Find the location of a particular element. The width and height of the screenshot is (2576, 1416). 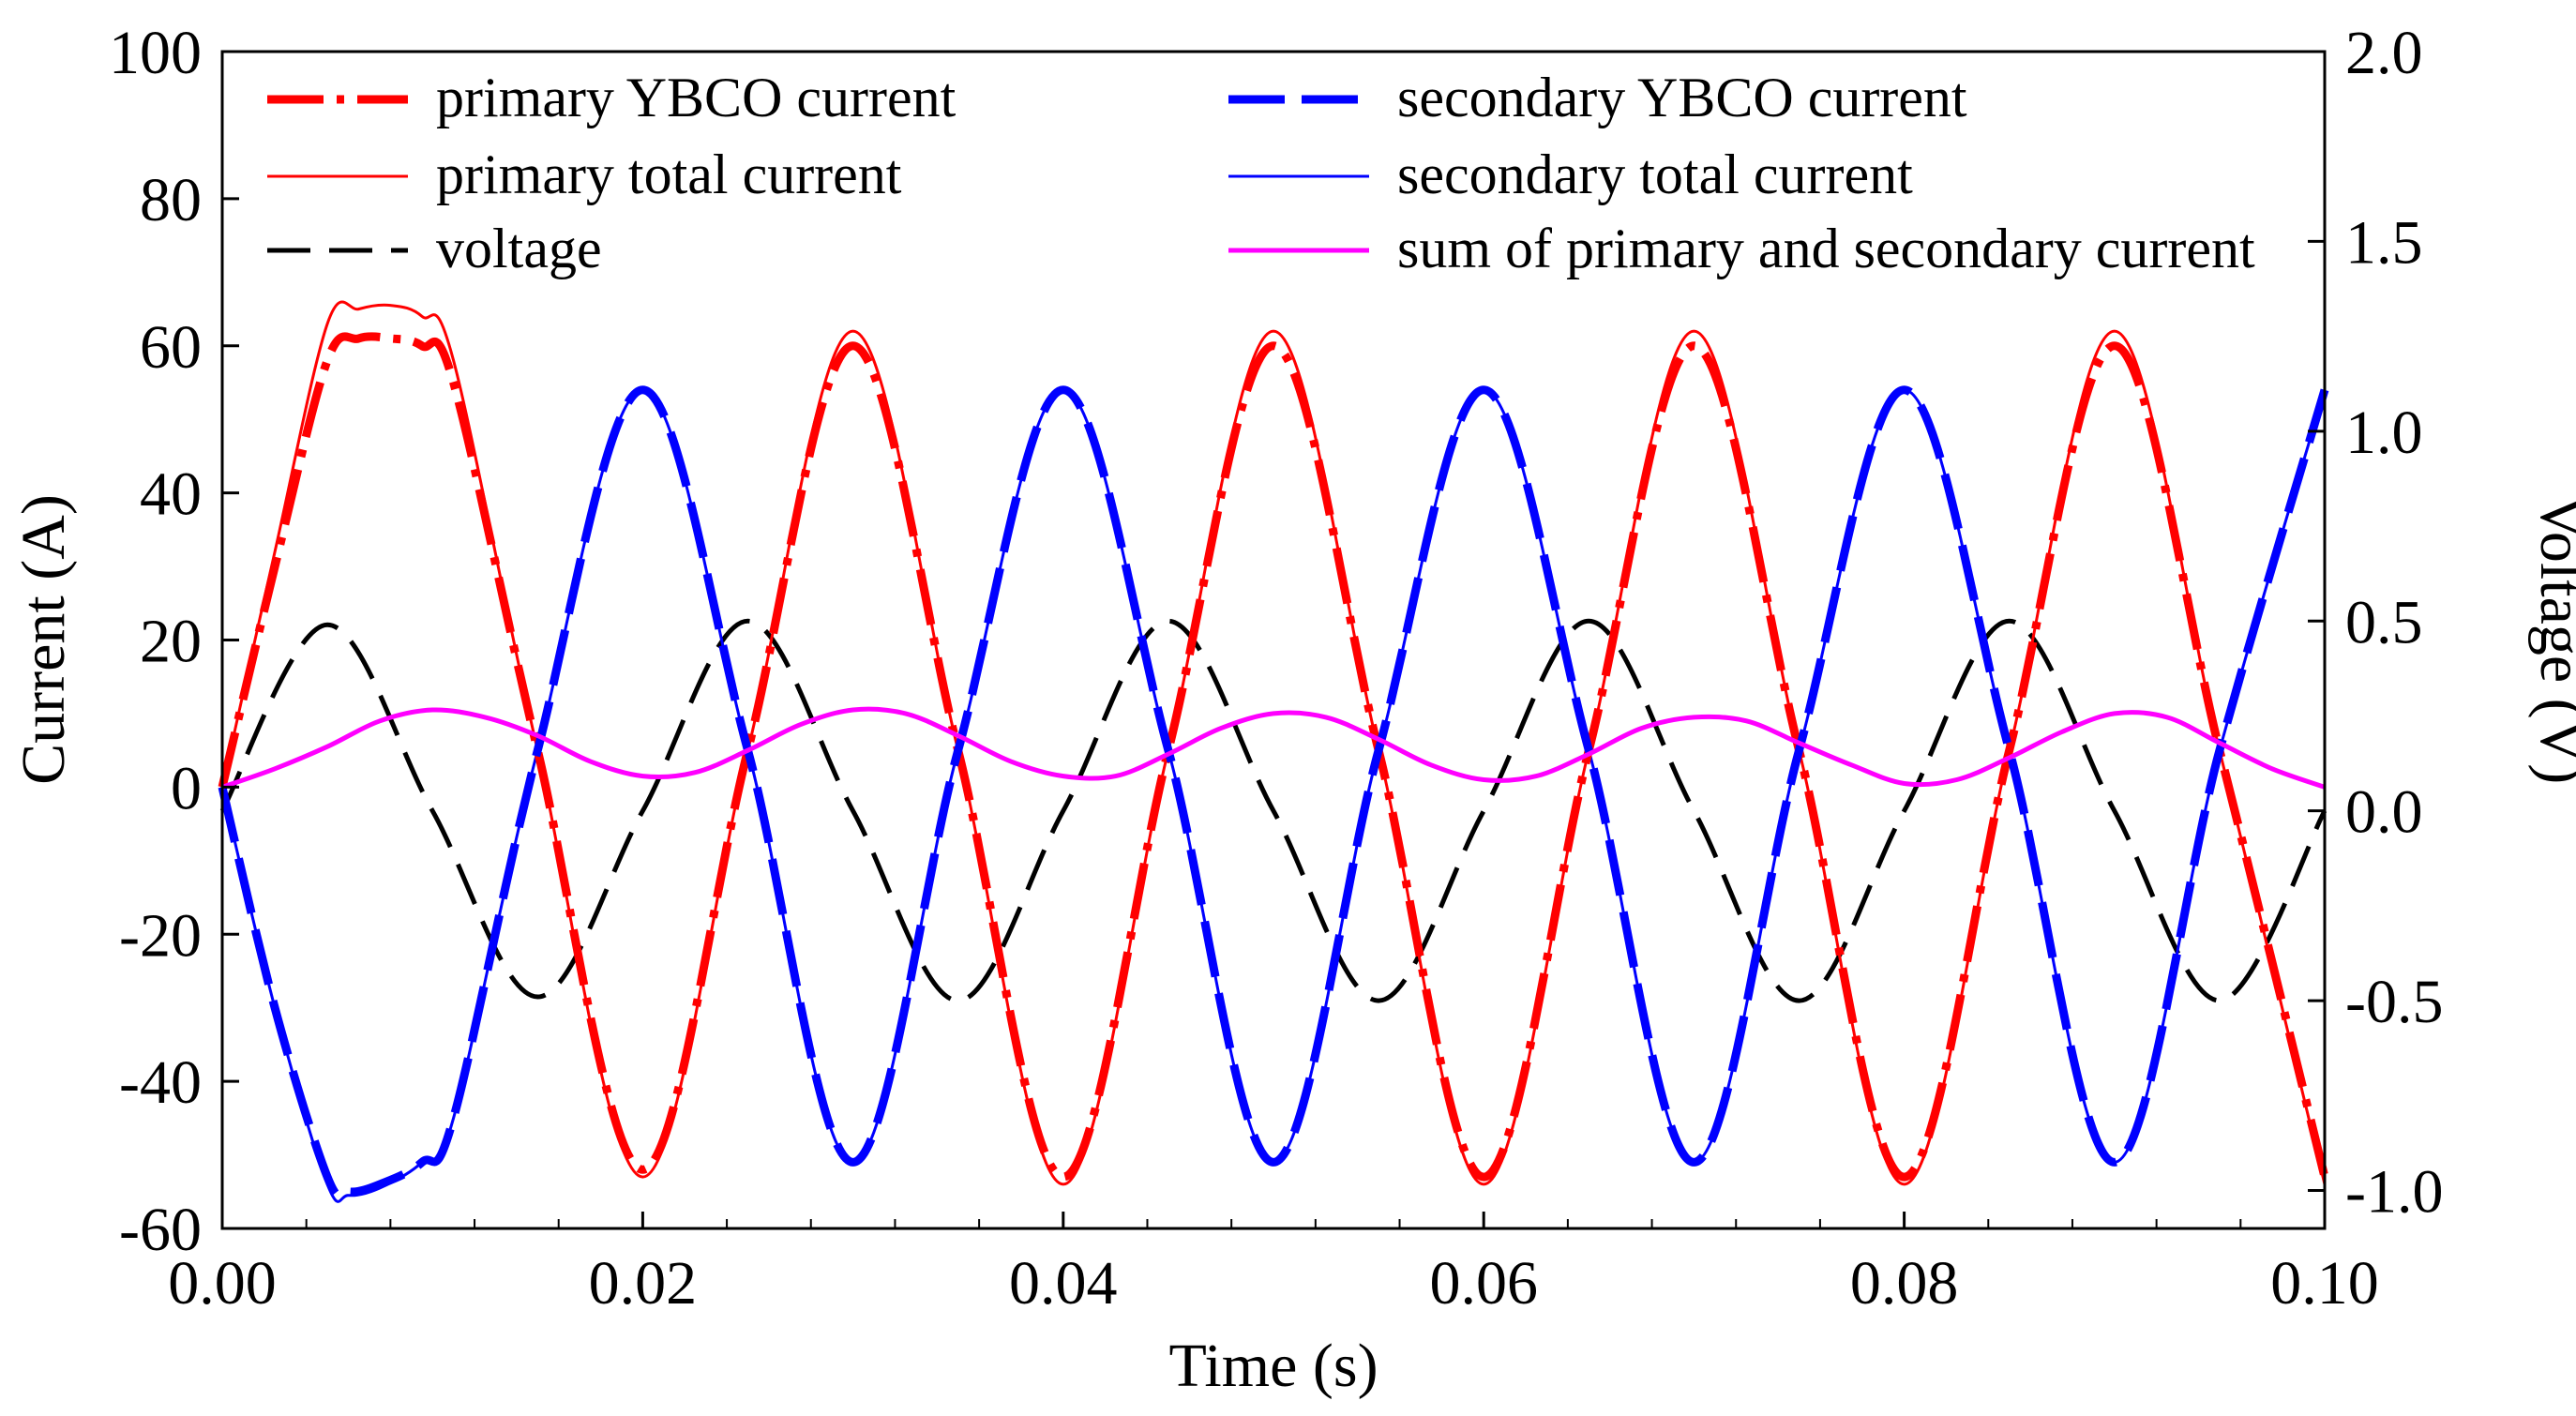

y-tick-label: 100 is located at coordinates (155, 53).